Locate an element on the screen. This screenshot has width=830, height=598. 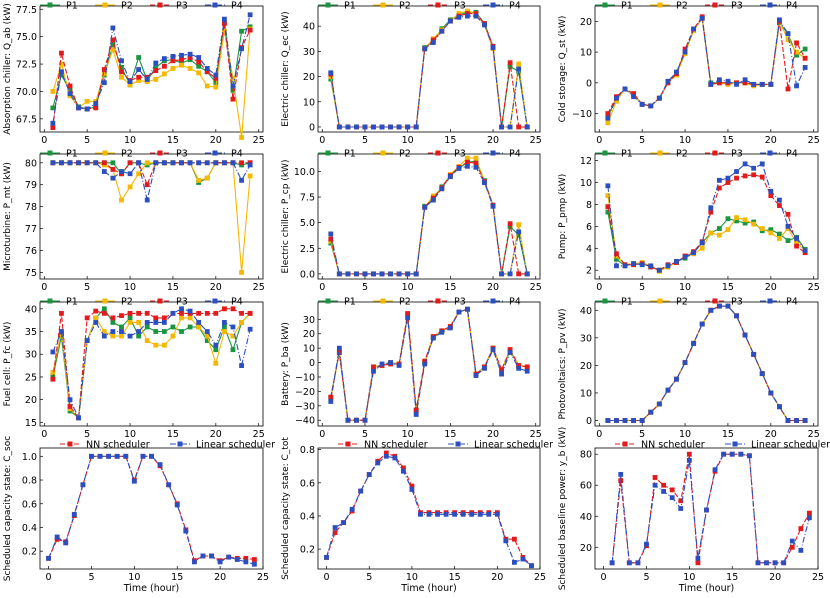
y-tick-label: 60 is located at coordinates (586, 486).